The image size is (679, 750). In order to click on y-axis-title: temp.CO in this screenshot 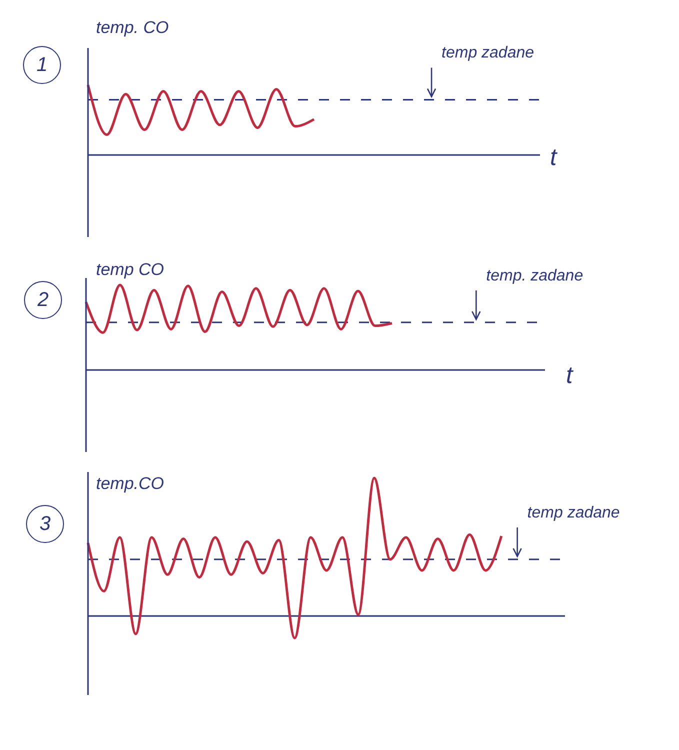, I will do `click(130, 484)`.